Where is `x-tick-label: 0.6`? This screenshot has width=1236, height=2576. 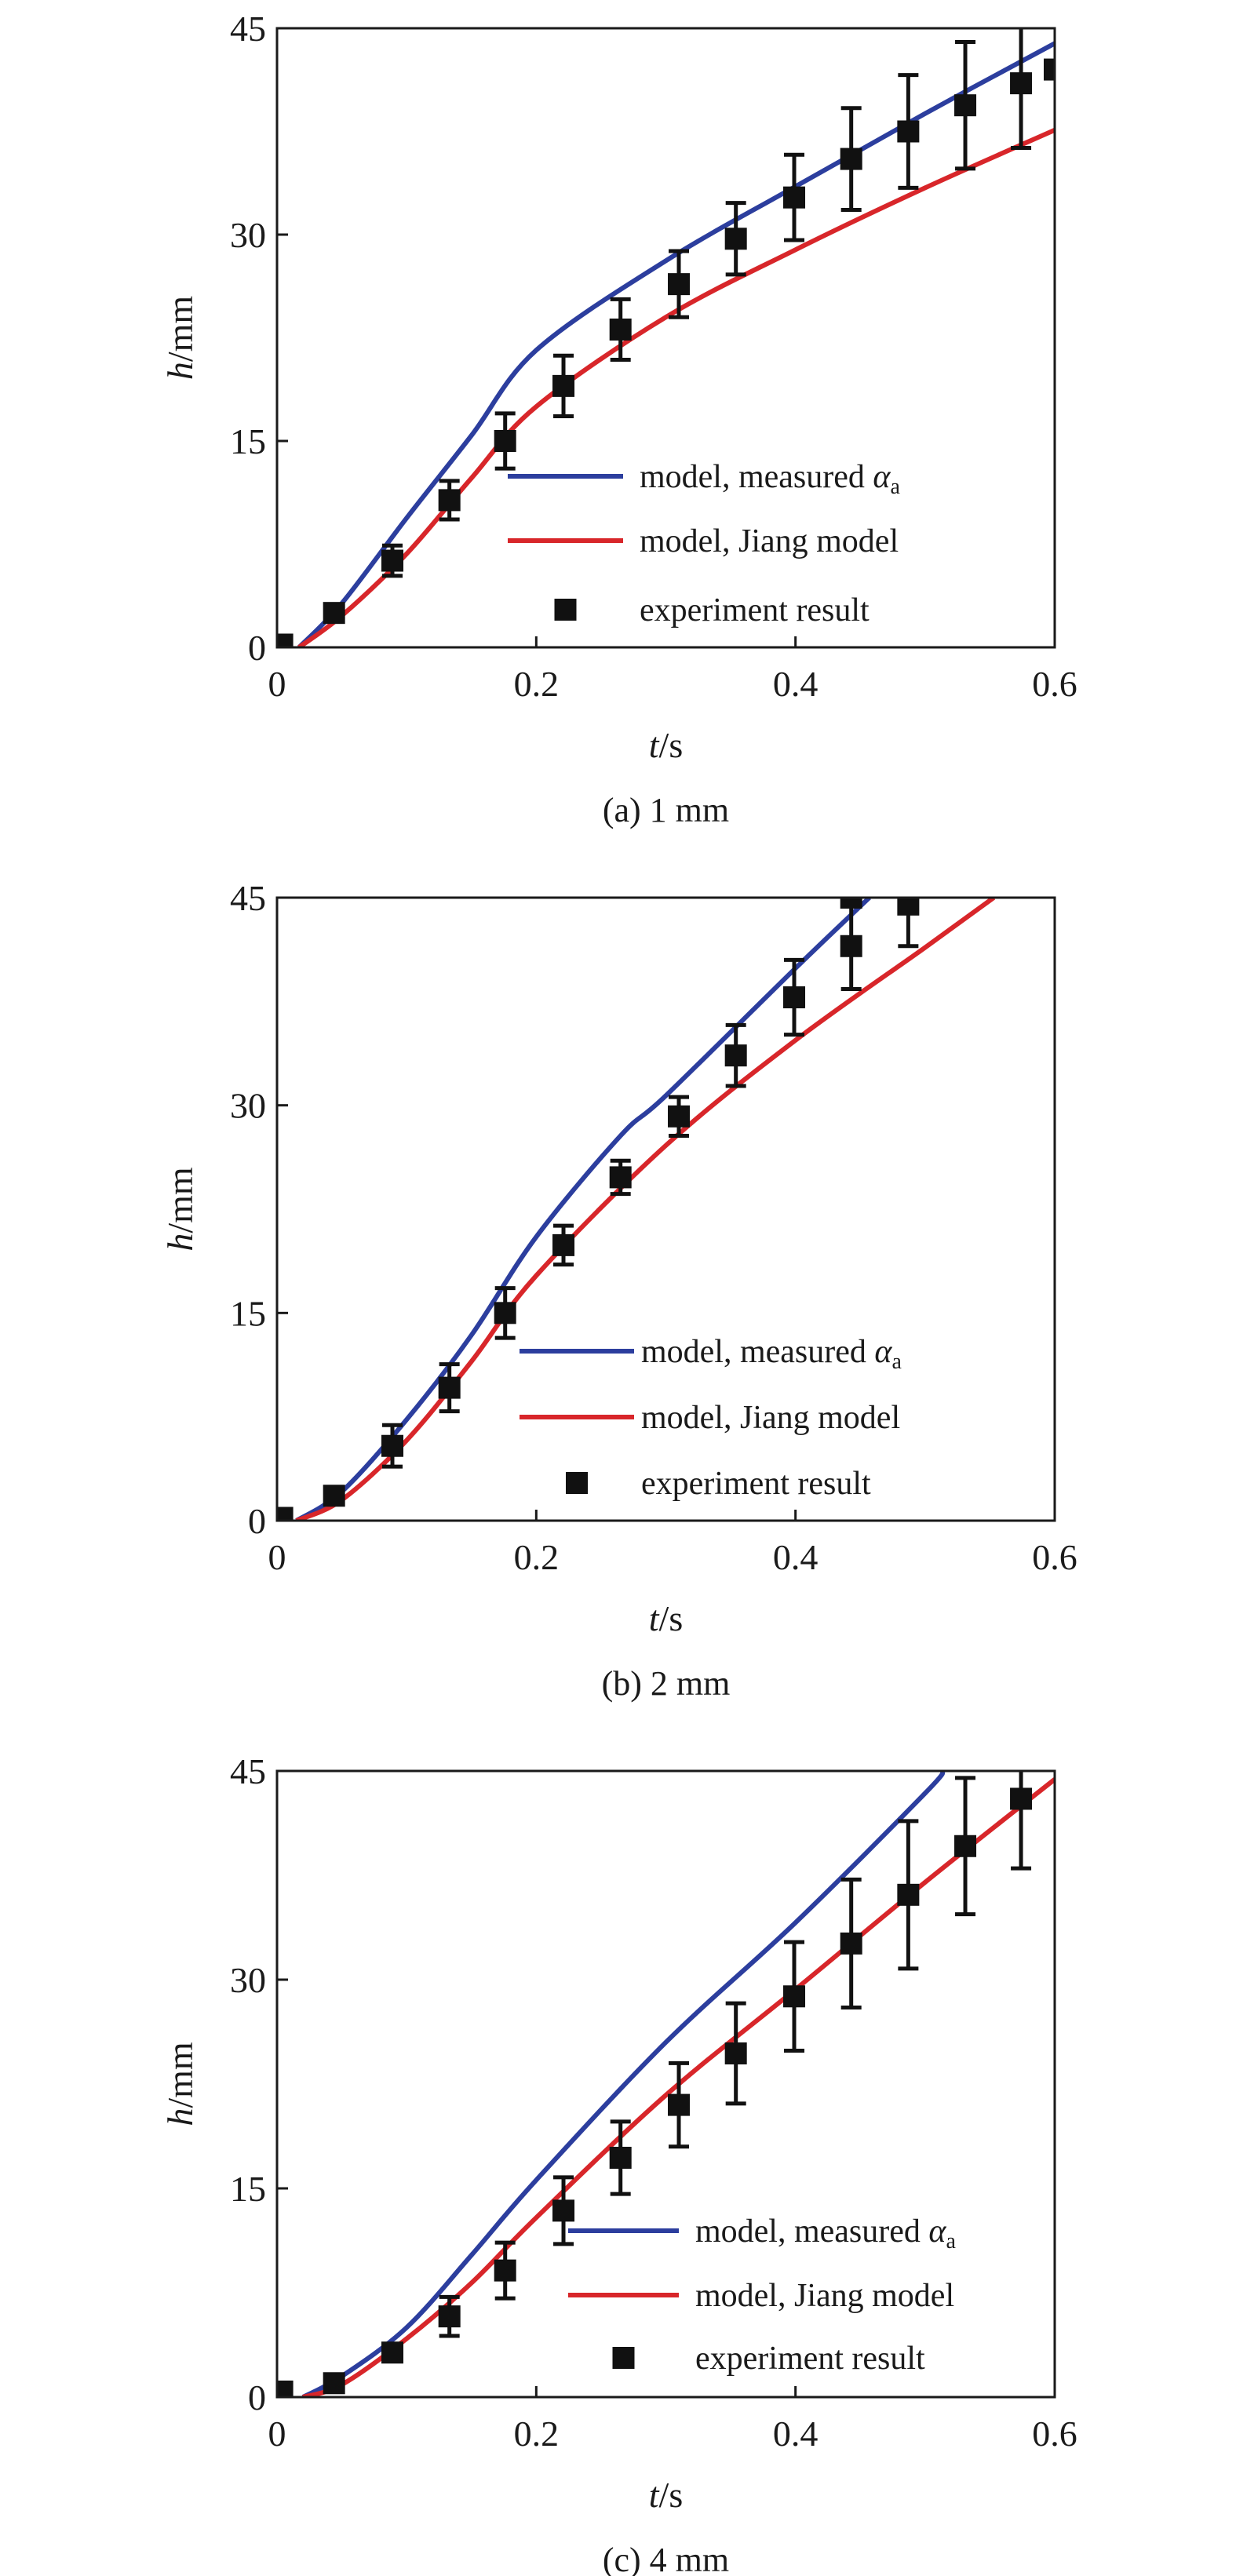 x-tick-label: 0.6 is located at coordinates (1054, 1557).